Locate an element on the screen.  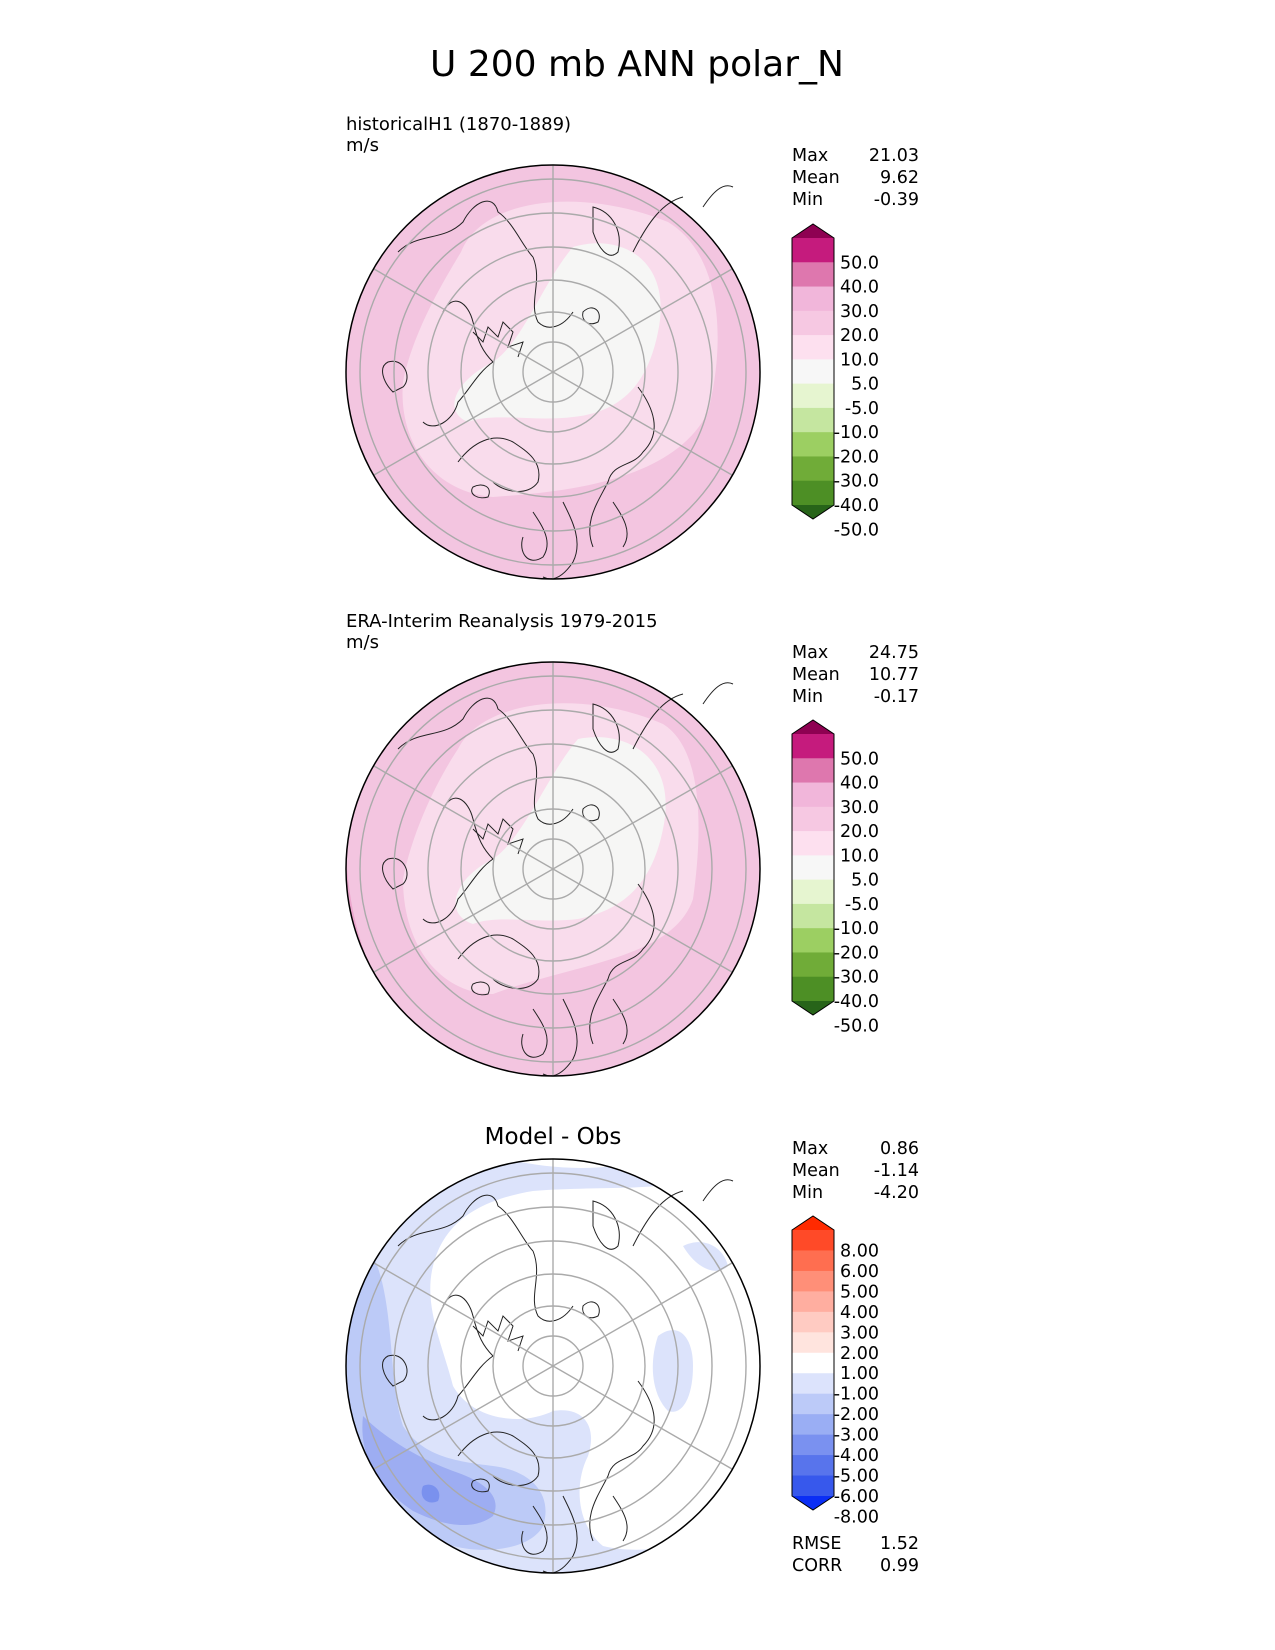
diff-band-minus1-2-right is located at coordinates (672, 1371).